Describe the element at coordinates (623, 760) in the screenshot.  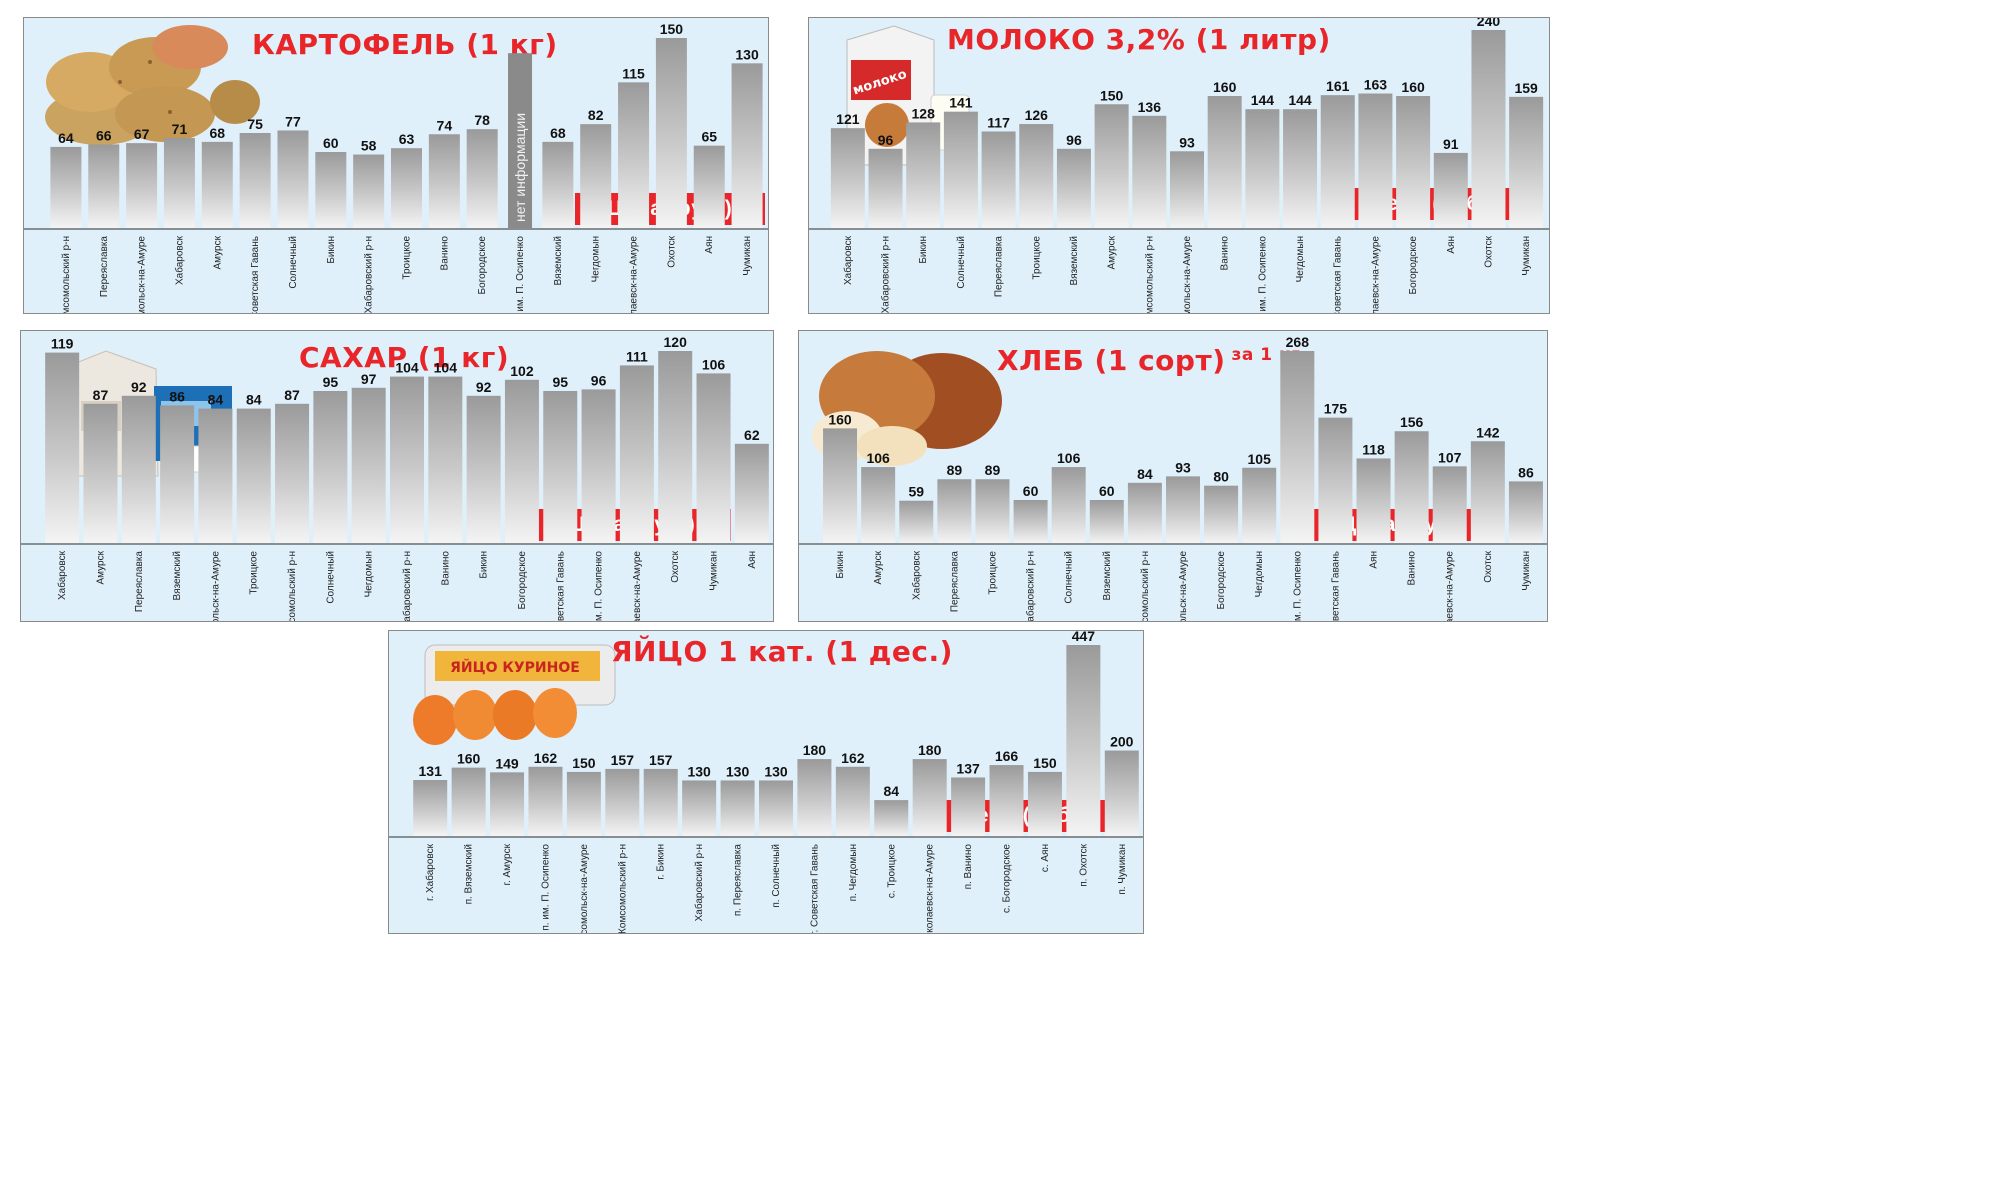
I see `data-label: 157` at that location.